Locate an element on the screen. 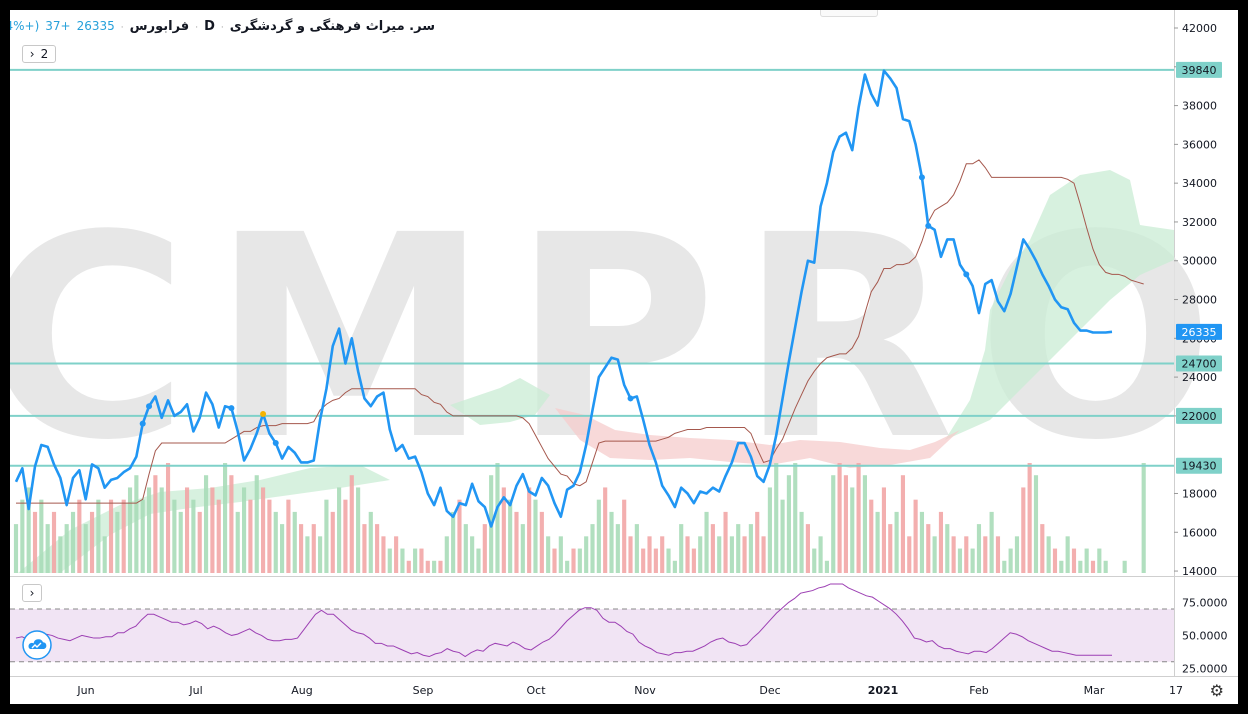  level-price-label: 24700 is located at coordinates (1199, 364).